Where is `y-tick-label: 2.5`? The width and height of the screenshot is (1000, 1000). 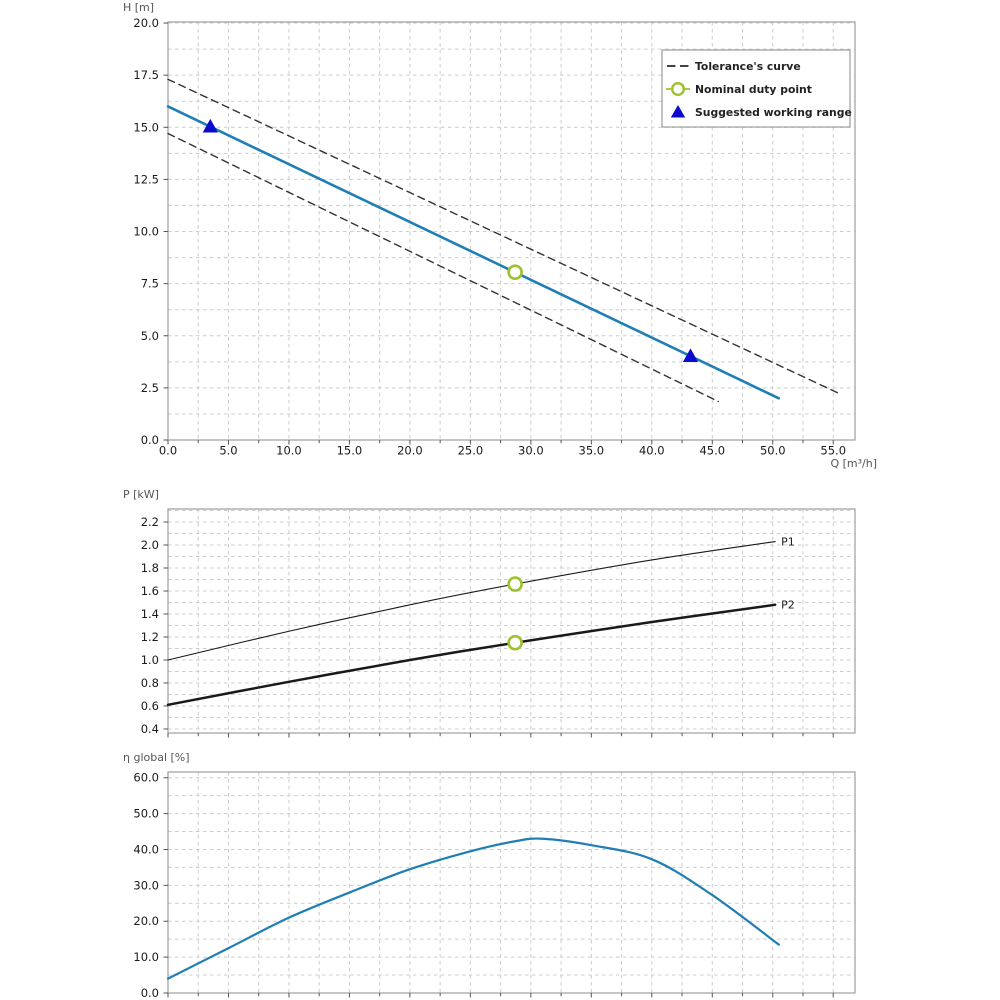 y-tick-label: 2.5 is located at coordinates (150, 388).